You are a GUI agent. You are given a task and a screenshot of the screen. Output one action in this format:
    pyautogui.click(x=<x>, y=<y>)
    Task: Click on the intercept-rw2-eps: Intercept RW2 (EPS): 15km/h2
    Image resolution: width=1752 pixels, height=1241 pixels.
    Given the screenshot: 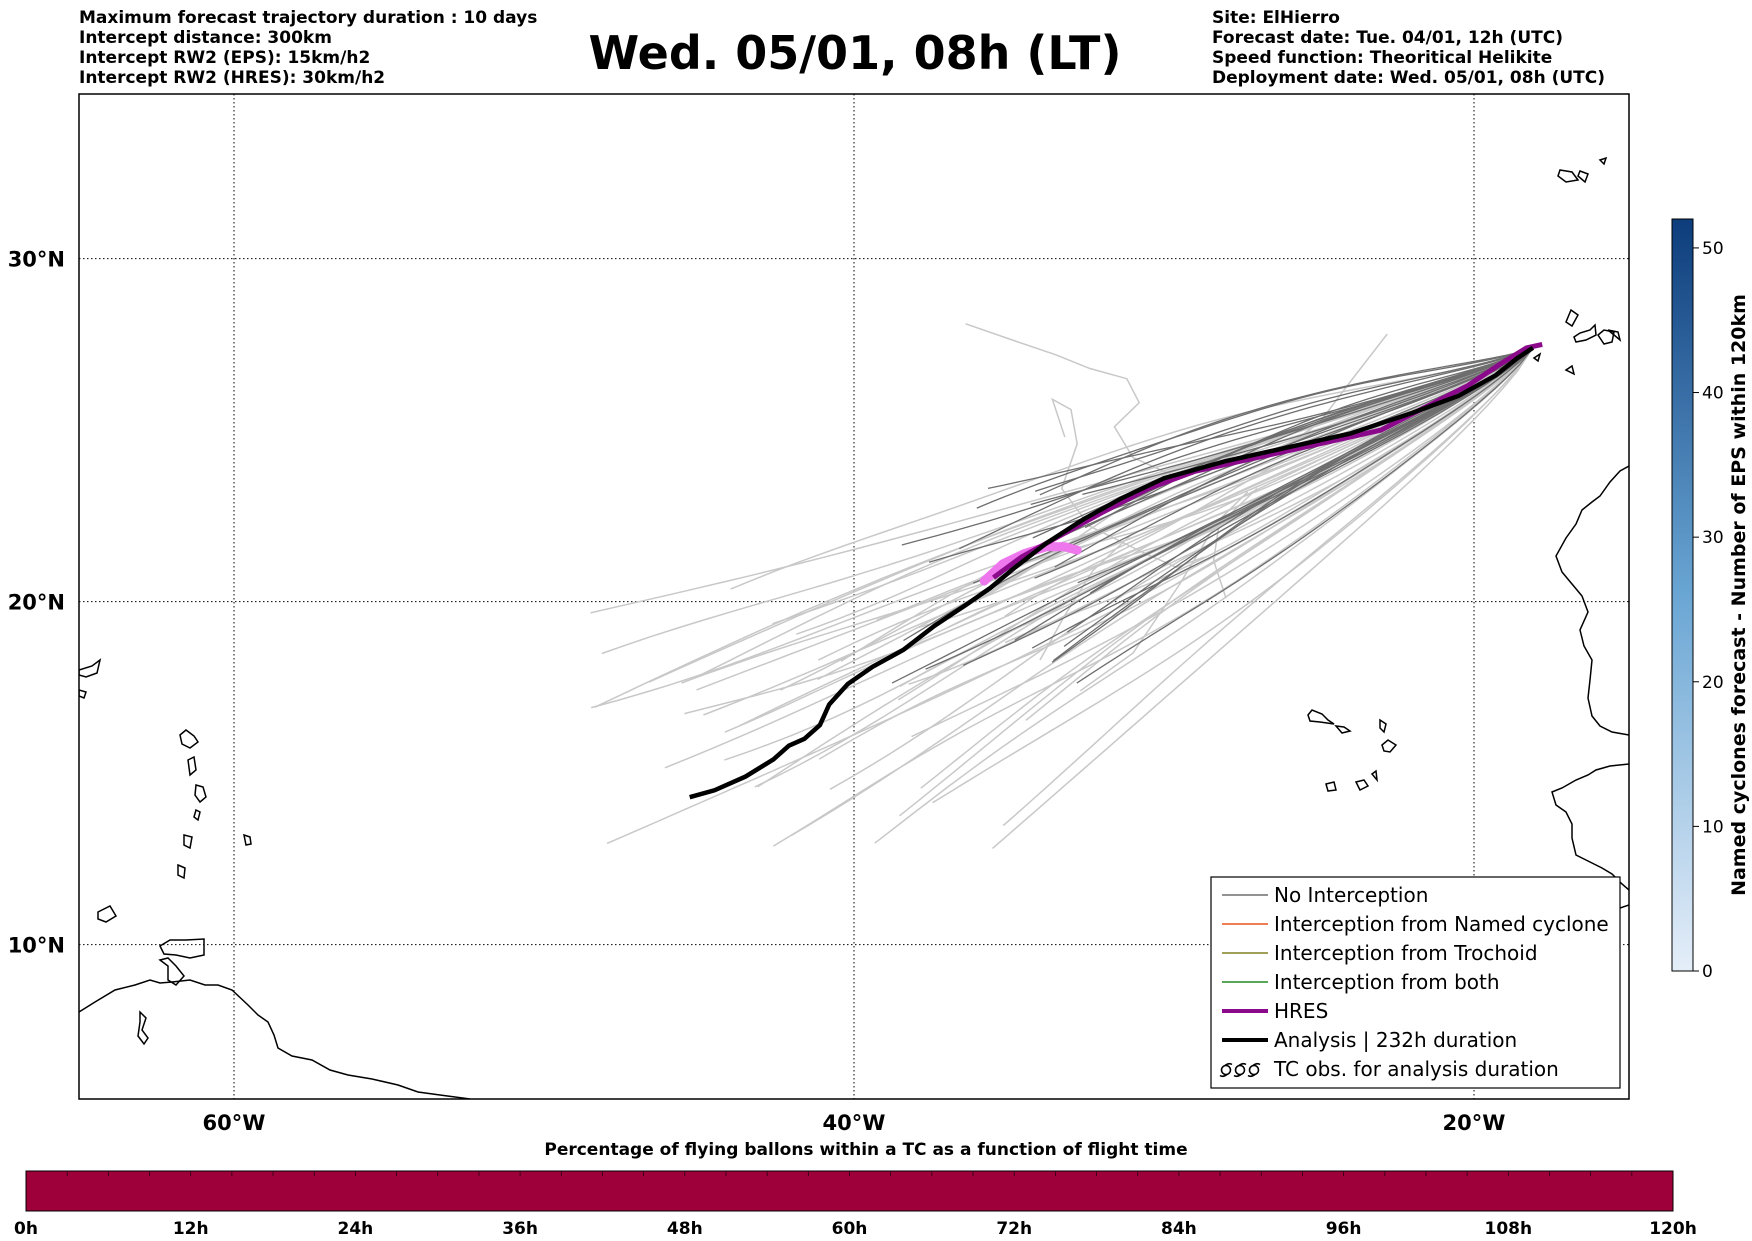 What is the action you would take?
    pyautogui.click(x=225, y=58)
    